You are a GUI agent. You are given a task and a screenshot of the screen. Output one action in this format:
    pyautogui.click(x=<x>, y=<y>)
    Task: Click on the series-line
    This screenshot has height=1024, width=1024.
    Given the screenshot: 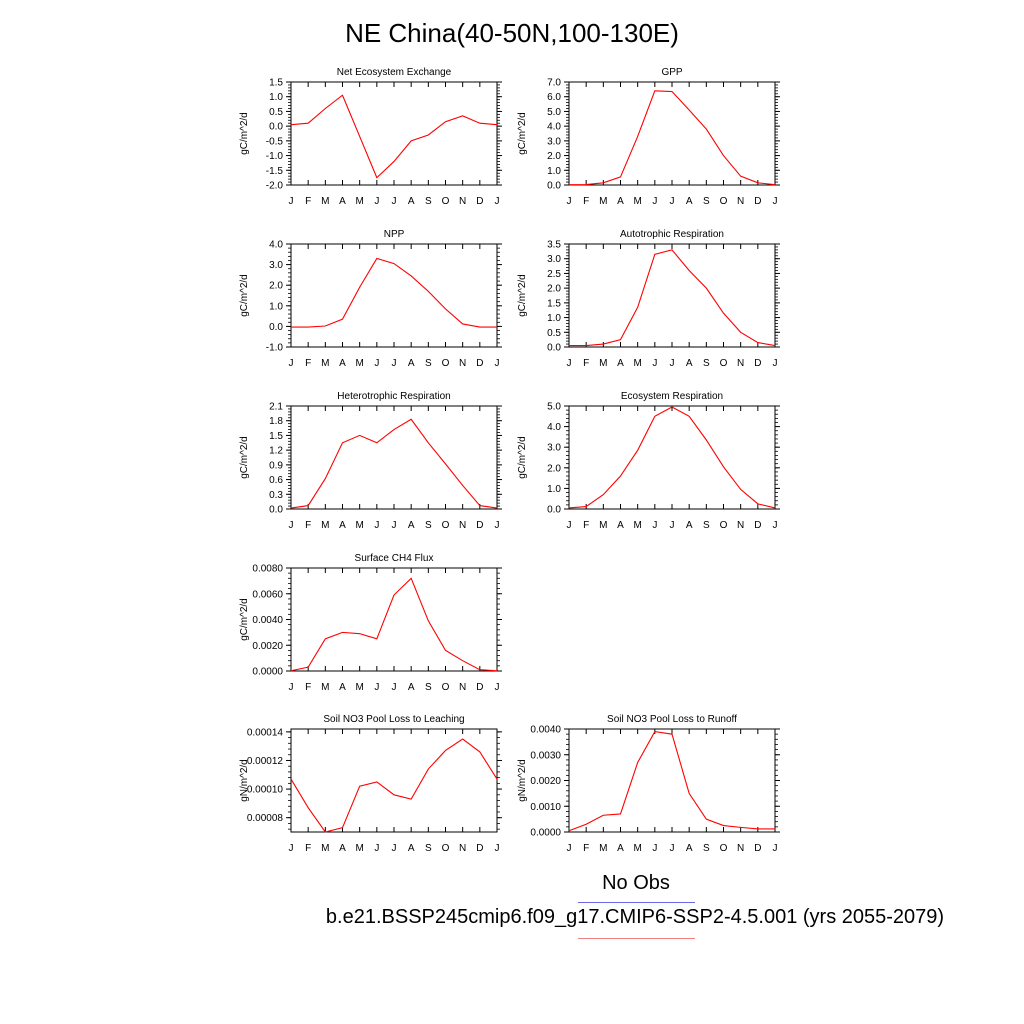 What is the action you would take?
    pyautogui.click(x=394, y=136)
    